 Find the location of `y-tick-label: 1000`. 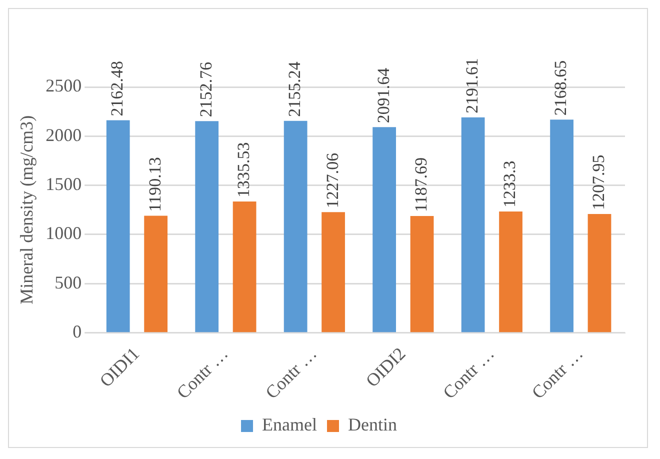

y-tick-label: 1000 is located at coordinates (64, 233).